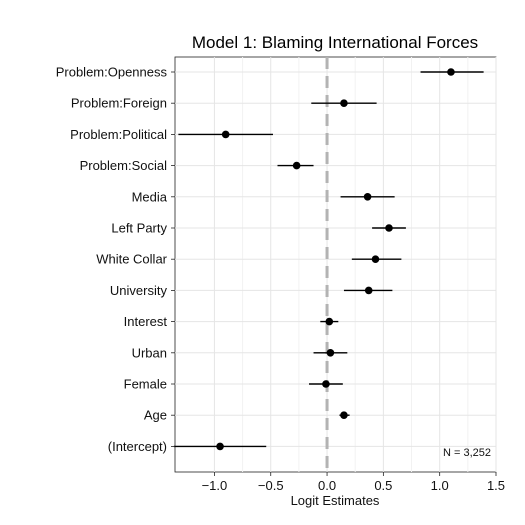 This screenshot has width=525, height=525. Describe the element at coordinates (139, 290) in the screenshot. I see `y-tick-label: University` at that location.